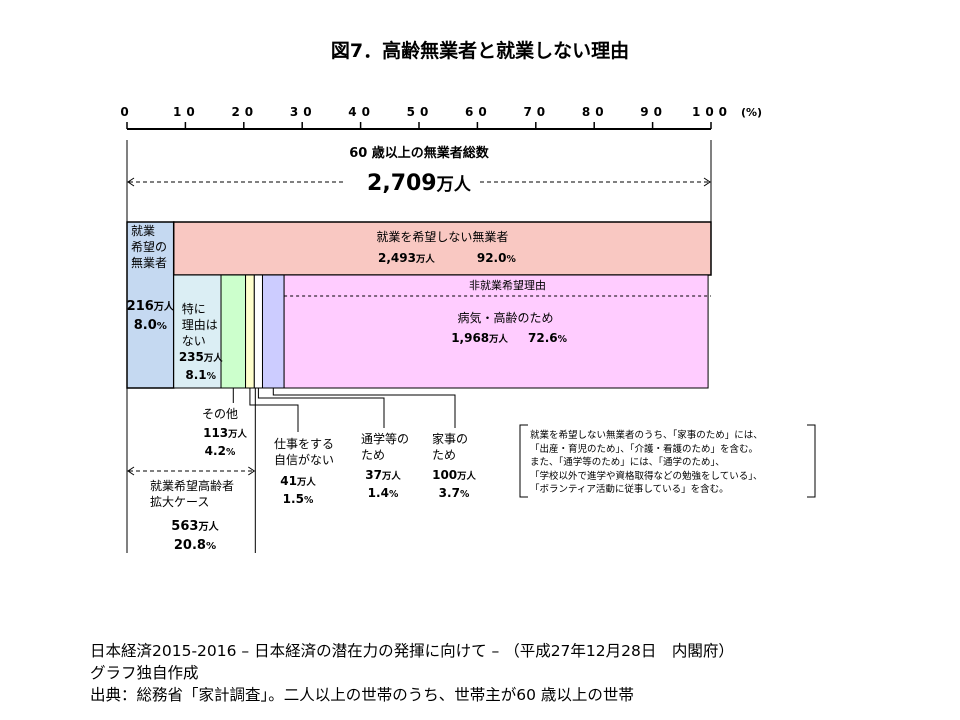  What do you see at coordinates (274, 410) in the screenshot?
I see `leader-confidence` at bounding box center [274, 410].